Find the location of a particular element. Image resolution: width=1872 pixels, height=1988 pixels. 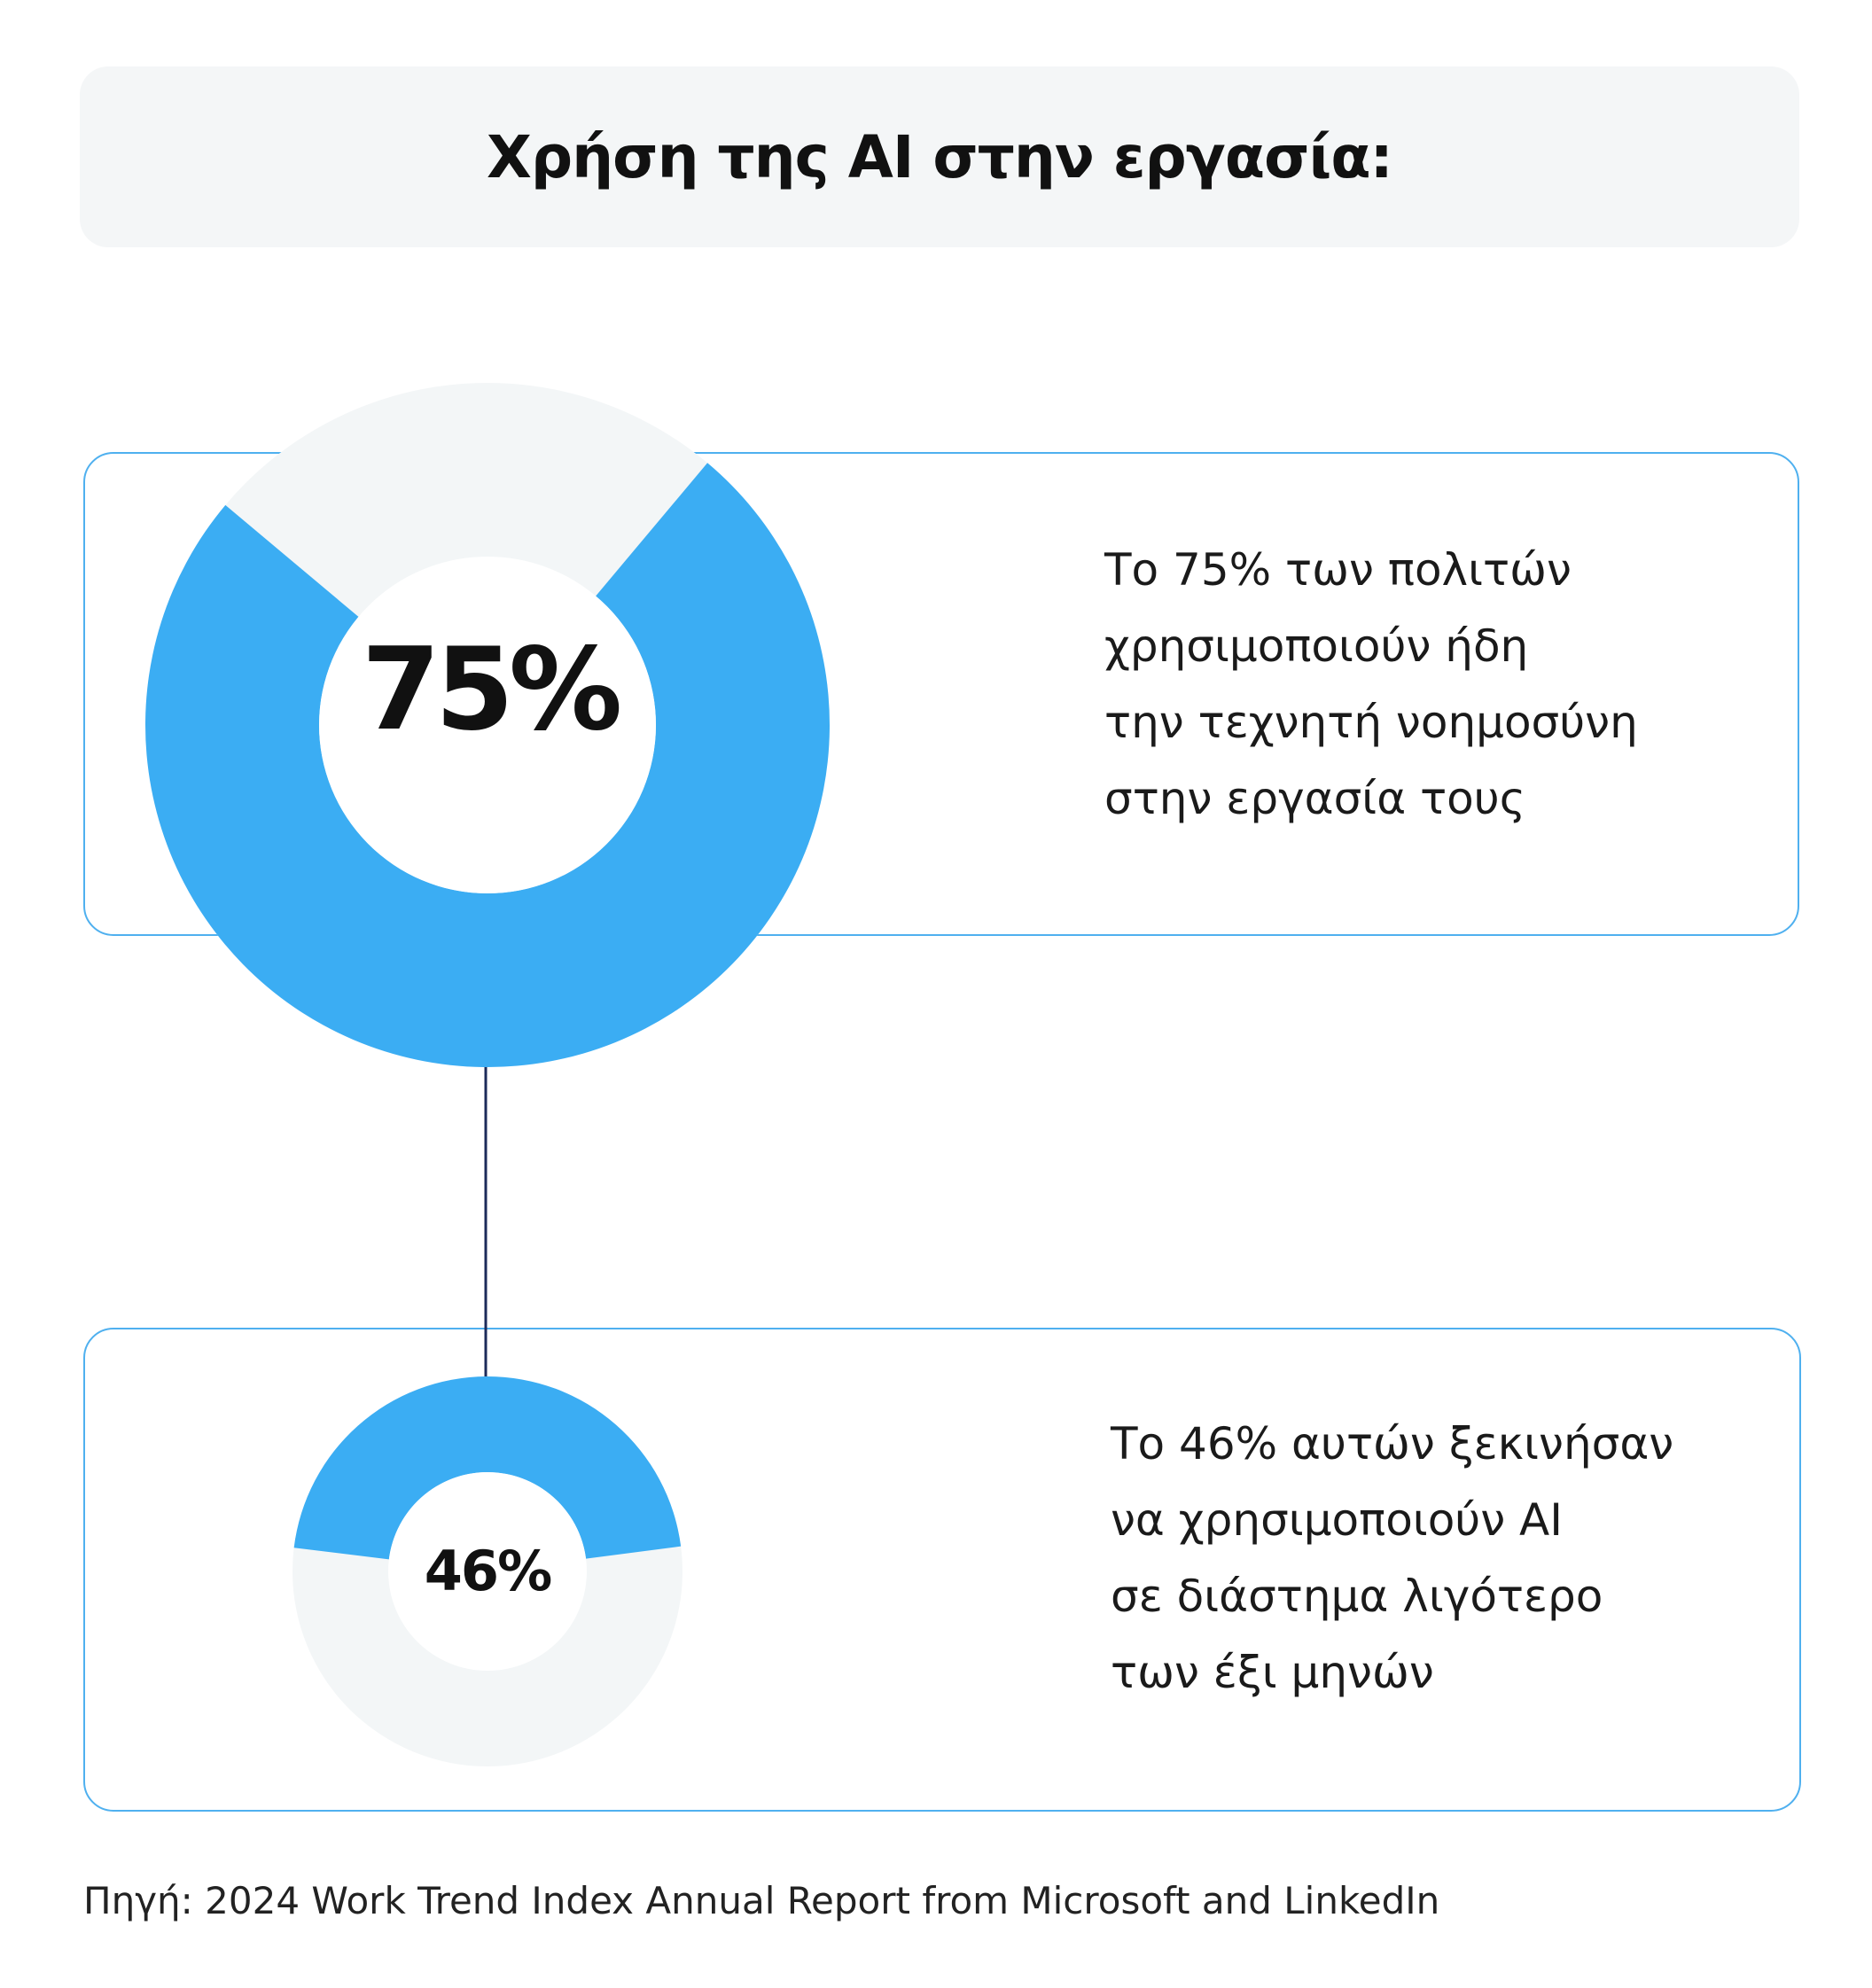

description-line: σε διάστημα λιγότερο is located at coordinates (1357, 1597).